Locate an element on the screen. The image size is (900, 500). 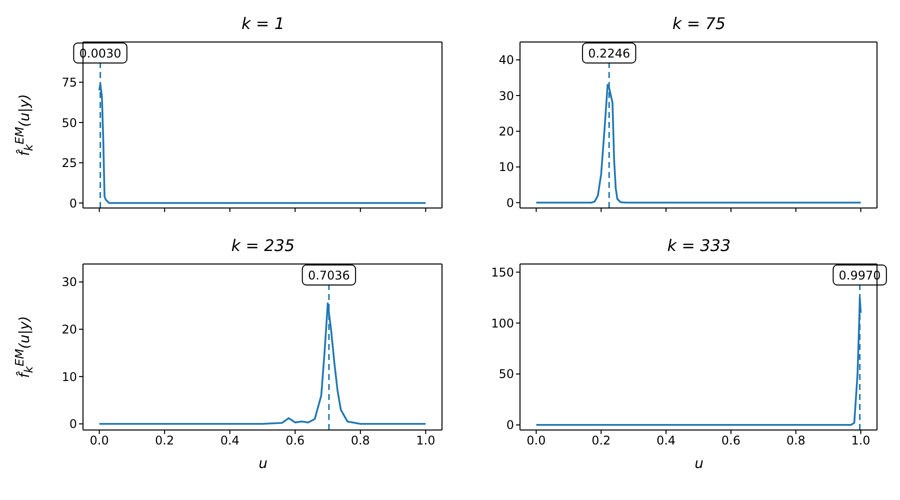
ref-line-label: 0.2246 is located at coordinates (609, 53).